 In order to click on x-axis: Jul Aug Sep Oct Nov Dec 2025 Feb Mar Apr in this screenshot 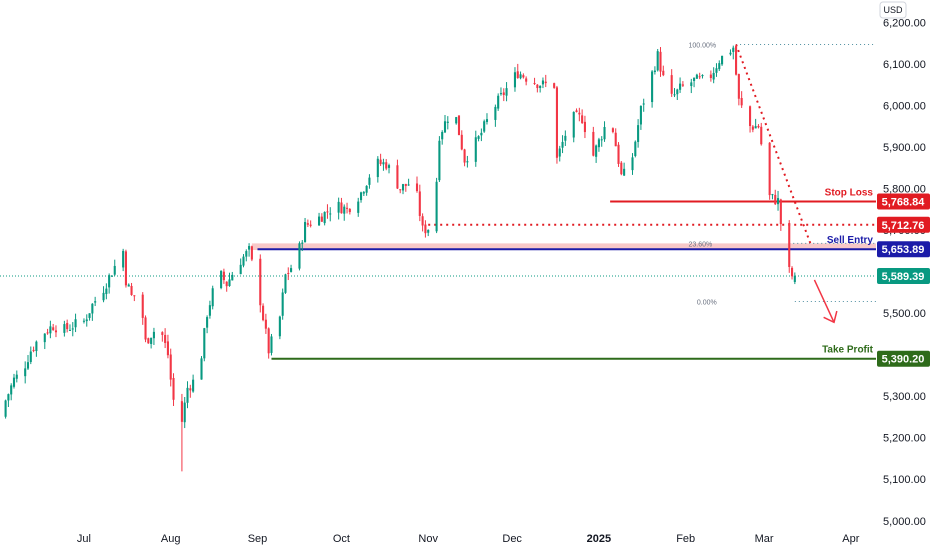, I will do `click(468, 539)`.